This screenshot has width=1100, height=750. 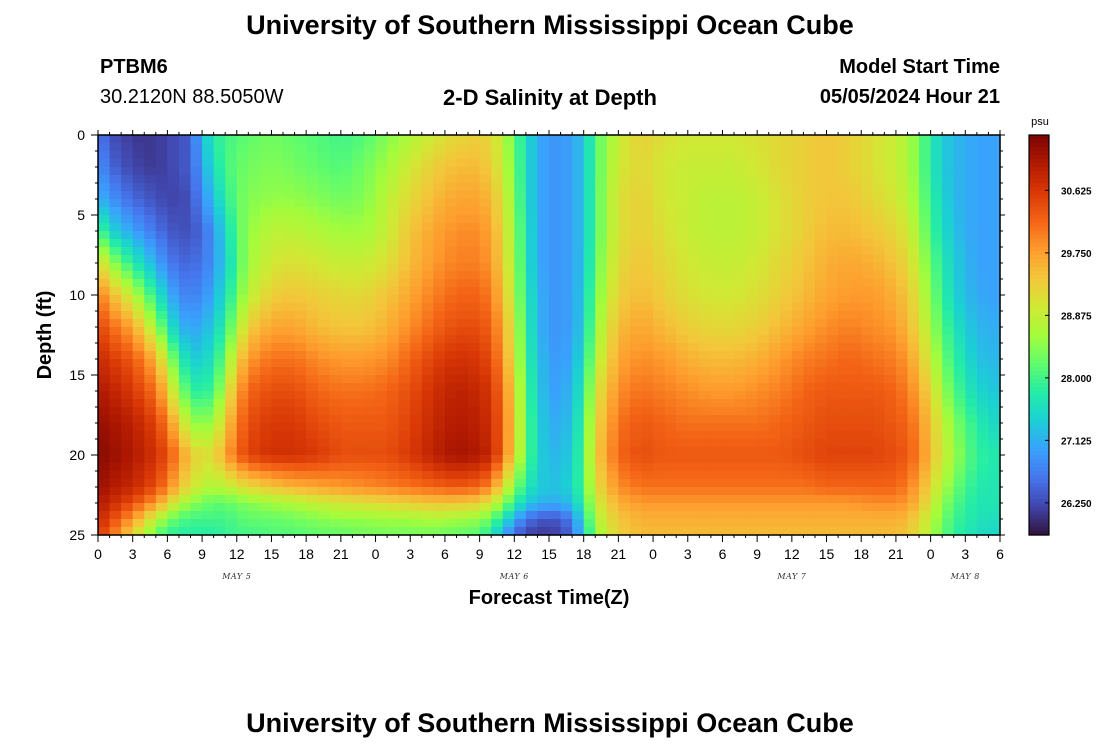 What do you see at coordinates (1076, 504) in the screenshot?
I see `colorbar-tick-label: 26.250` at bounding box center [1076, 504].